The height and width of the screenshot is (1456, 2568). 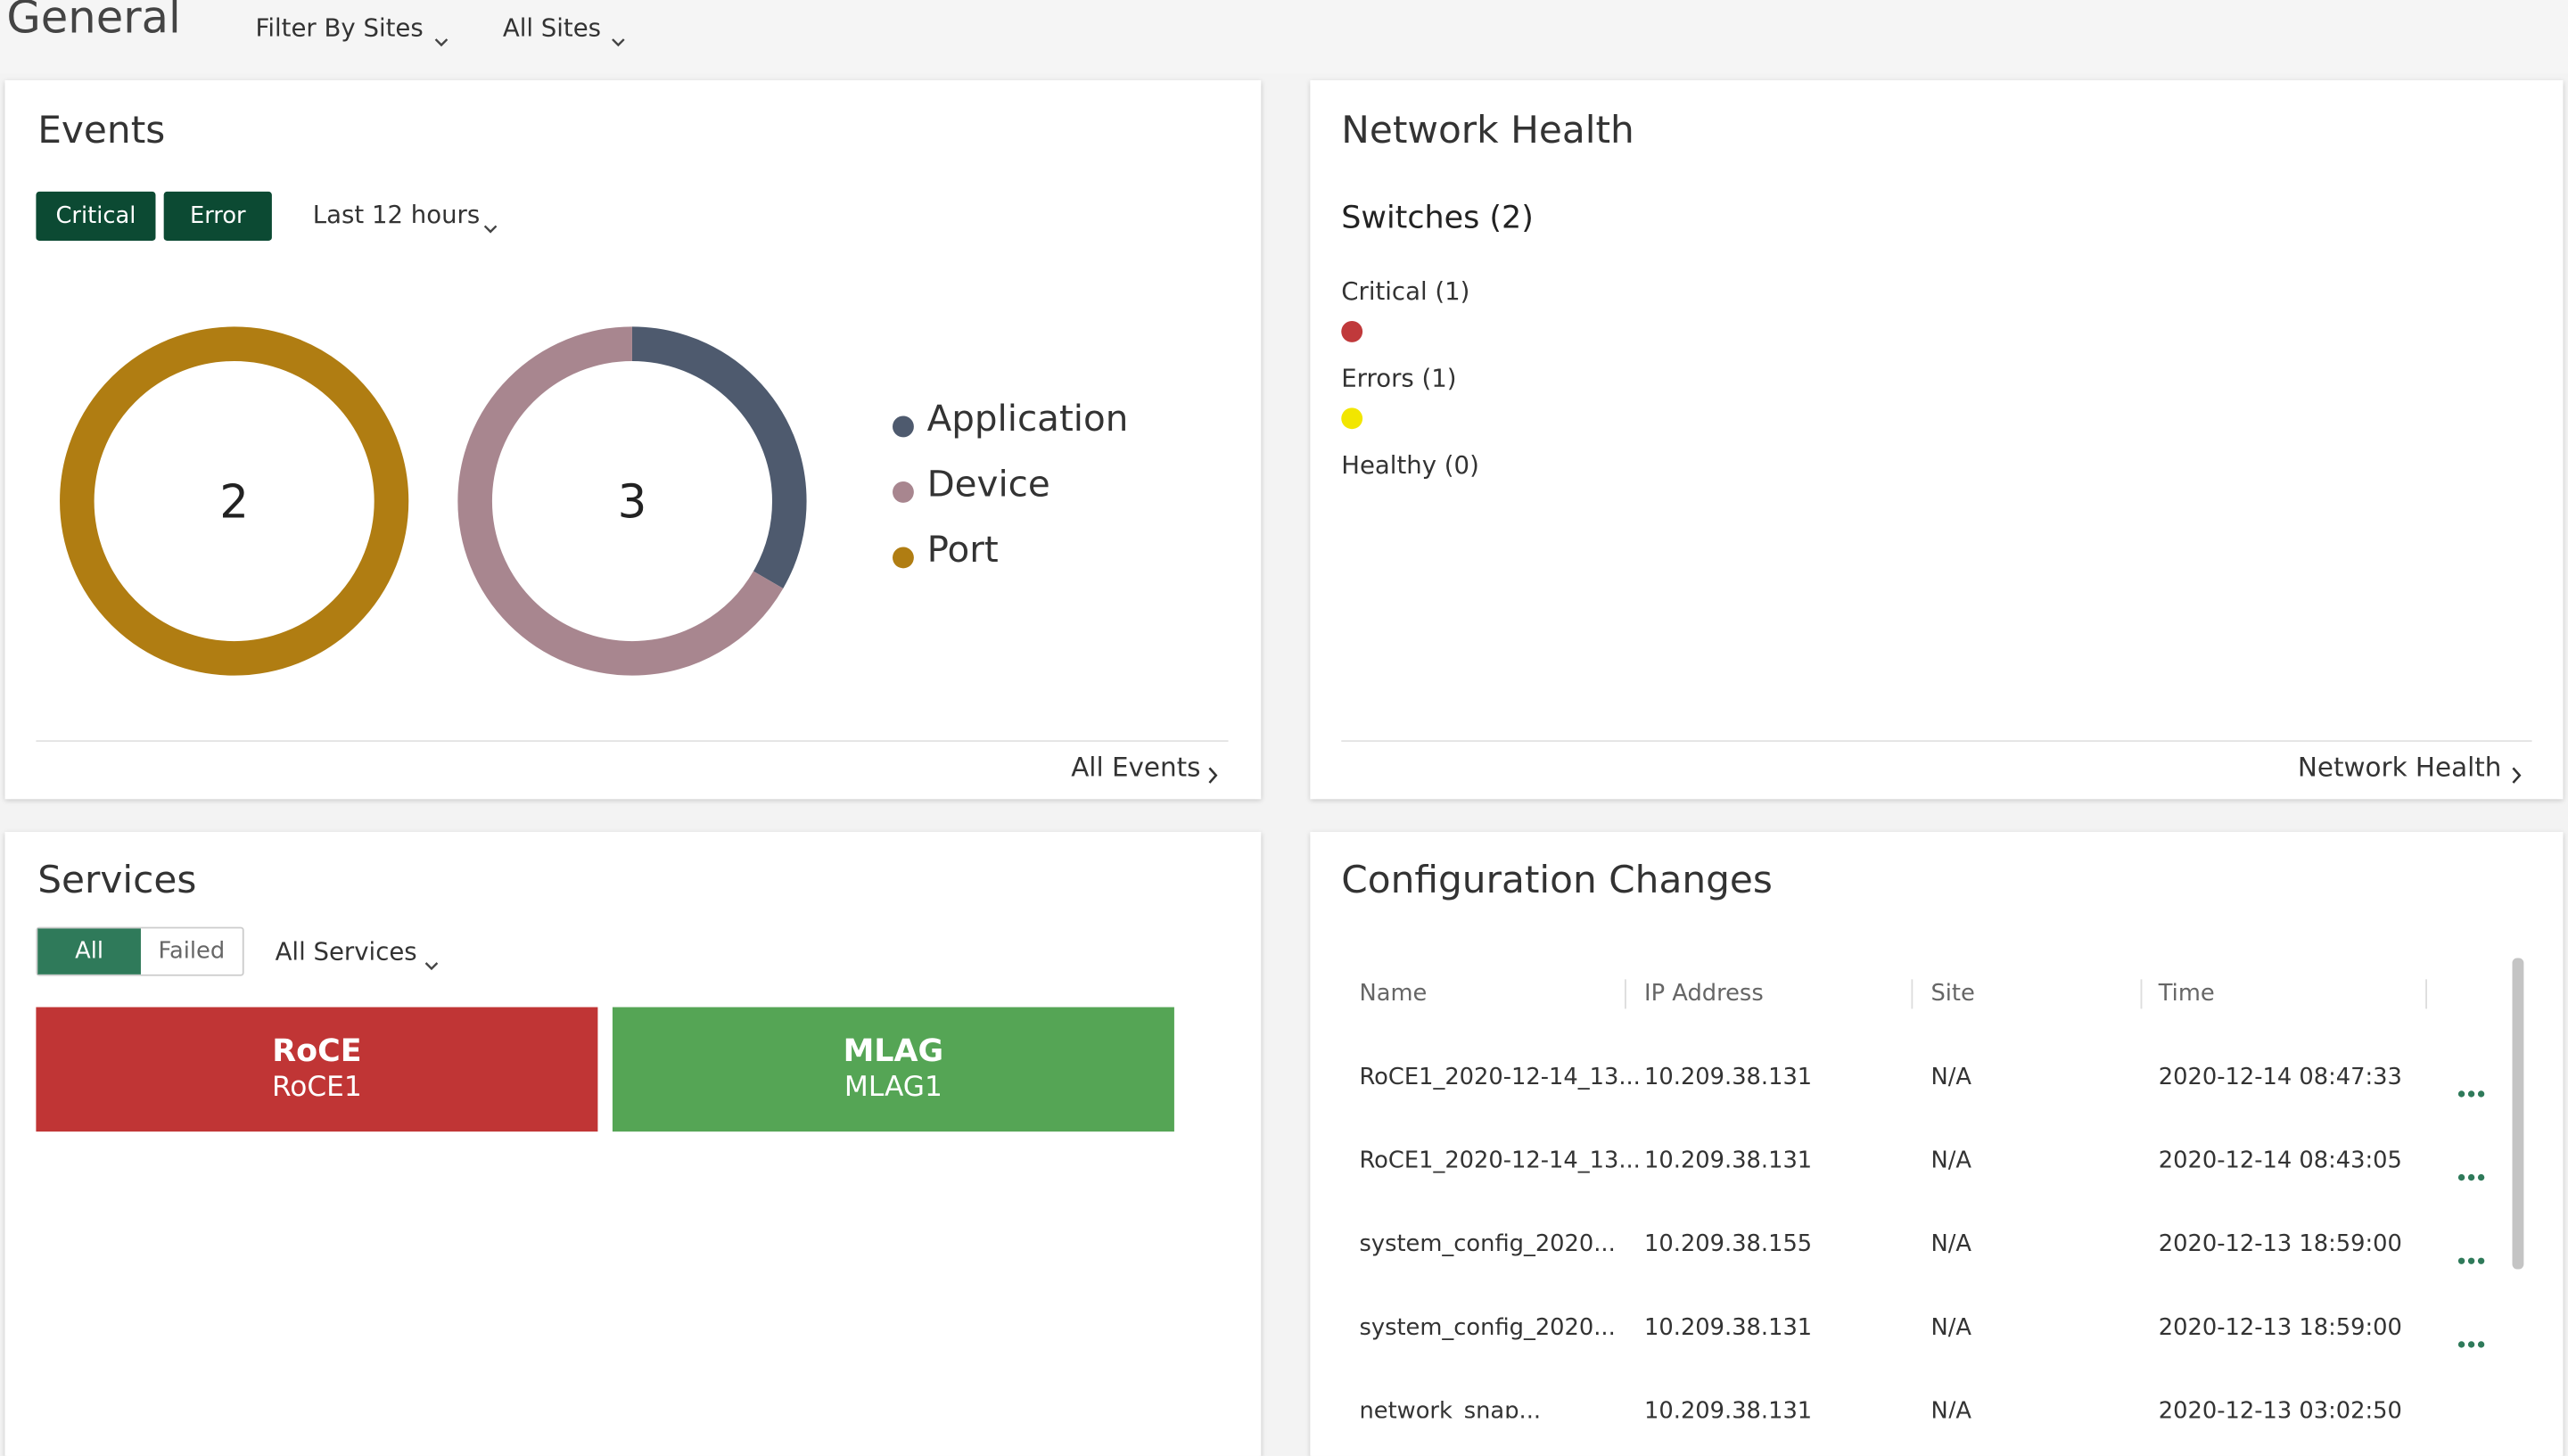 I want to click on table-cell: 2020-12-13 03:02:50, so click(x=2280, y=1409).